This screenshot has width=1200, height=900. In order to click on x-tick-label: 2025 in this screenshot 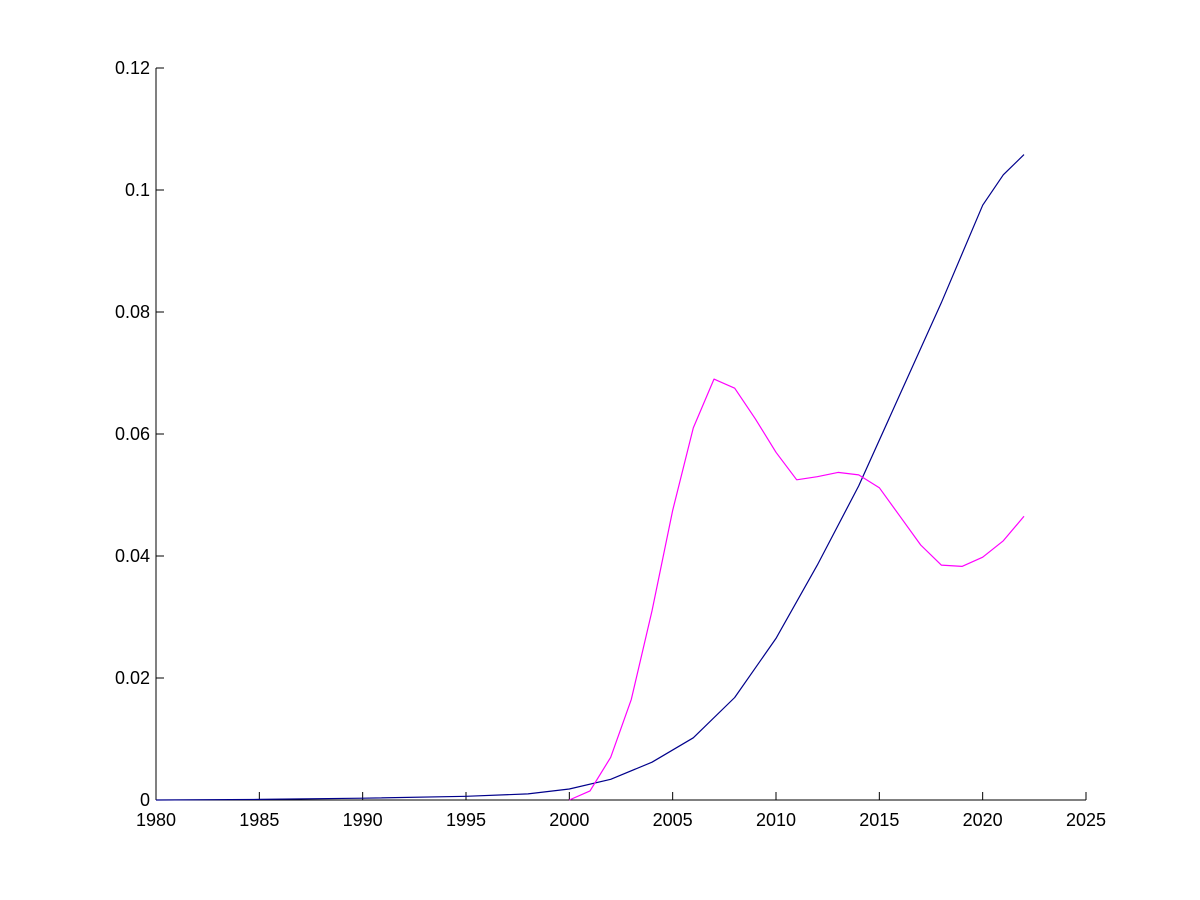, I will do `click(1086, 820)`.